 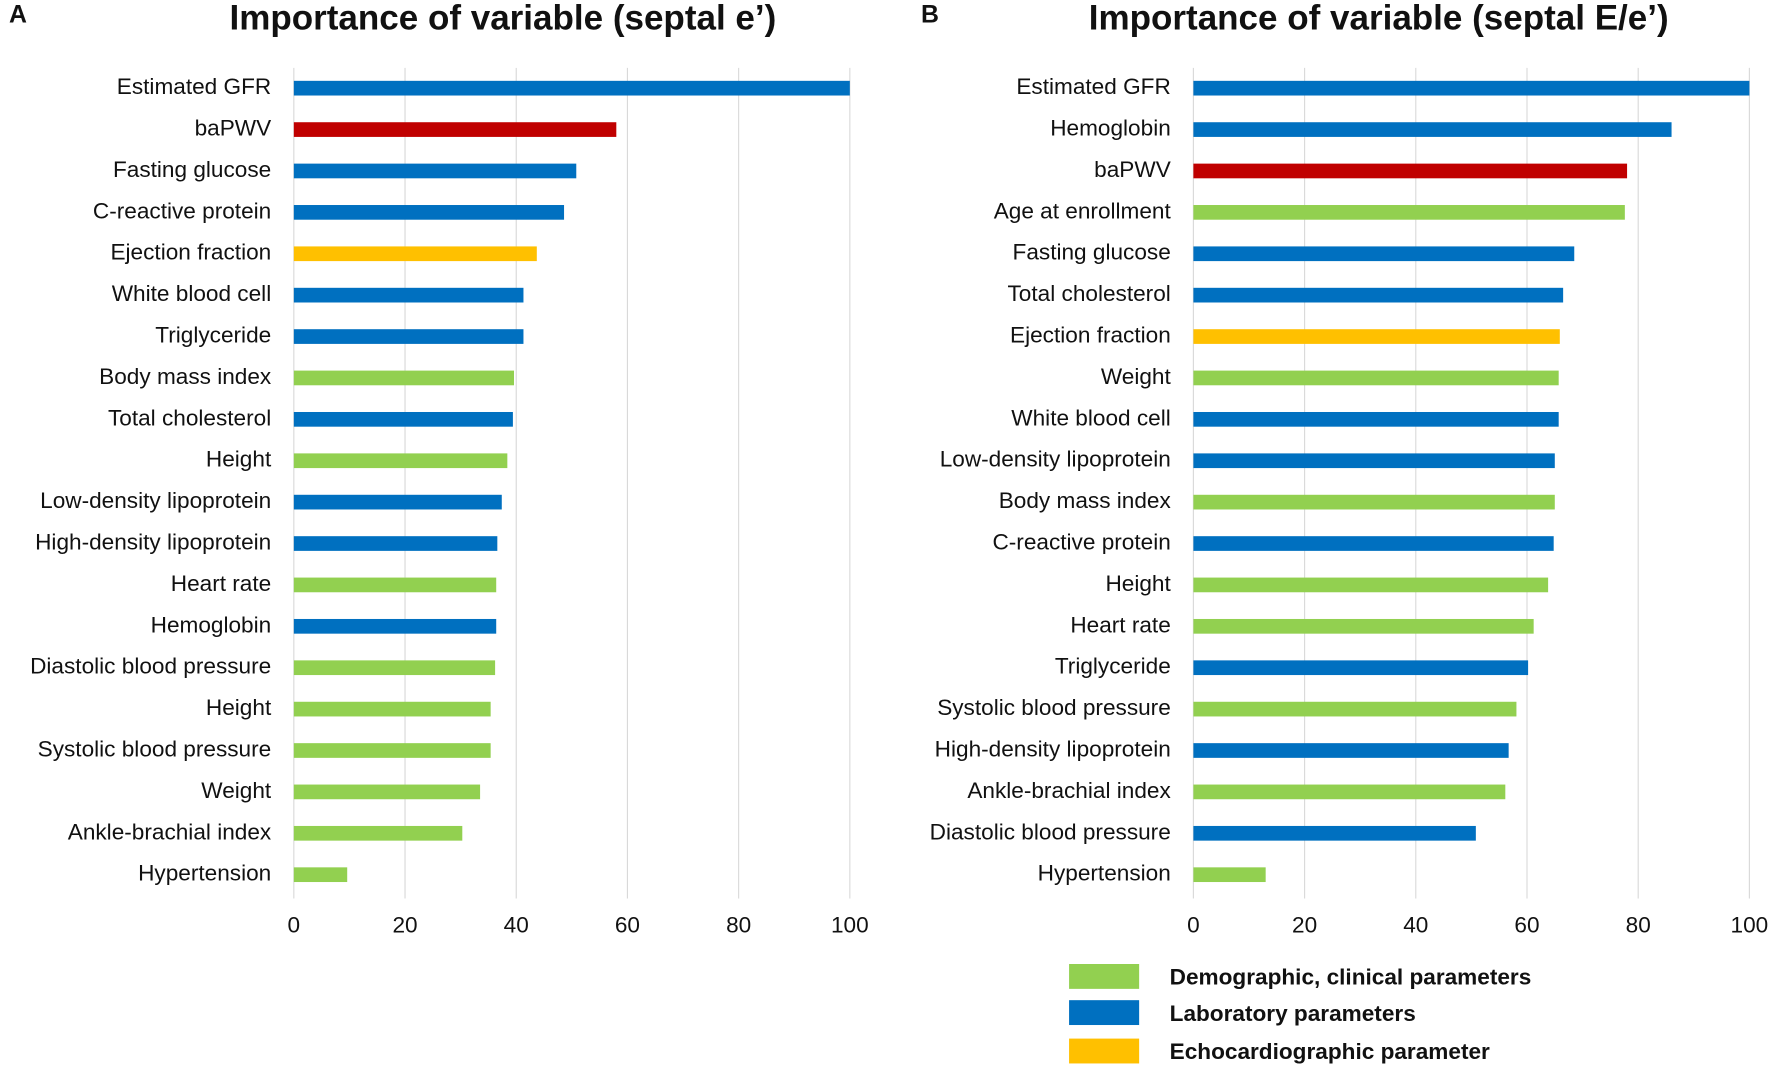 I want to click on legend-label: Echocardiographic parameter, so click(x=1330, y=1051).